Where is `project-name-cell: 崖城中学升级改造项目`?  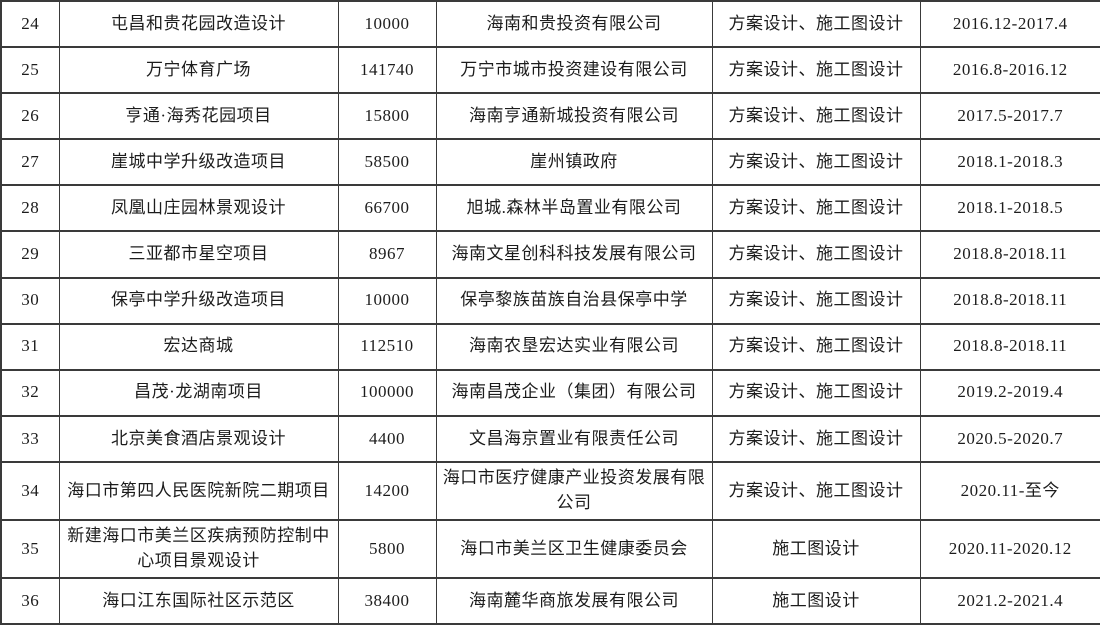
project-name-cell: 崖城中学升级改造项目 is located at coordinates (198, 162).